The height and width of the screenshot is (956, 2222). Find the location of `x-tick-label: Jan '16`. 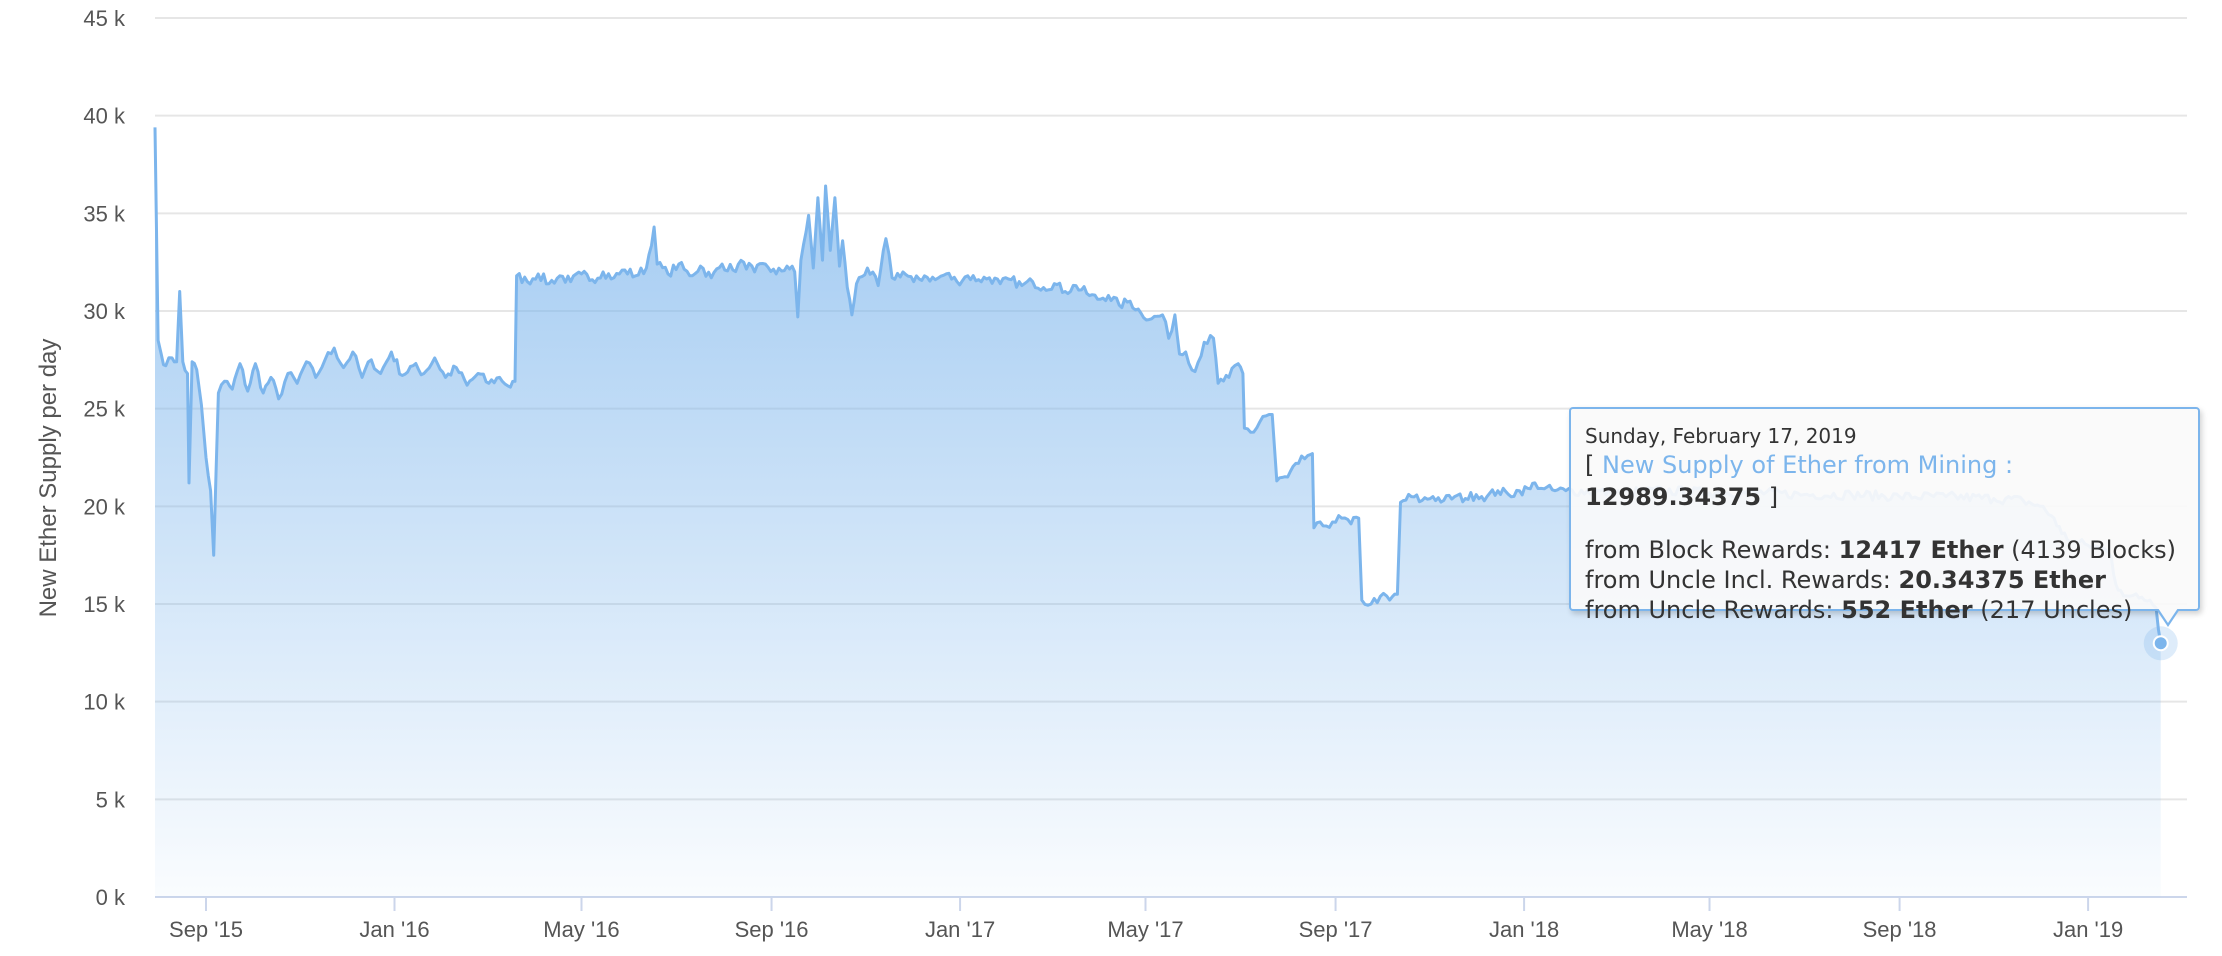

x-tick-label: Jan '16 is located at coordinates (394, 929).